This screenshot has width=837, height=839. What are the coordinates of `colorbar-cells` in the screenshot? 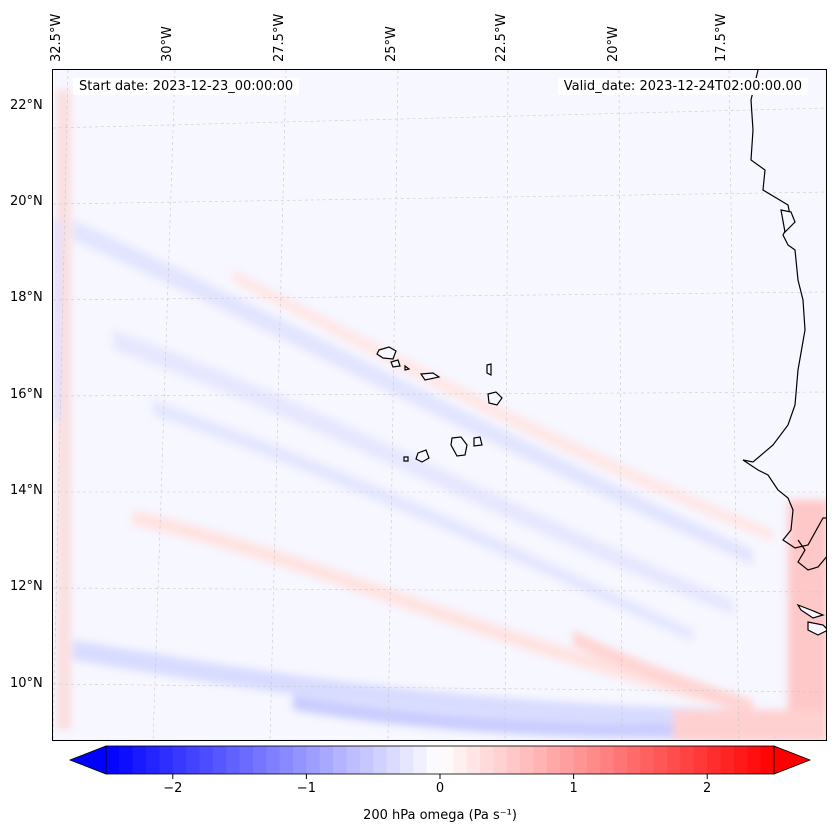 It's located at (440, 760).